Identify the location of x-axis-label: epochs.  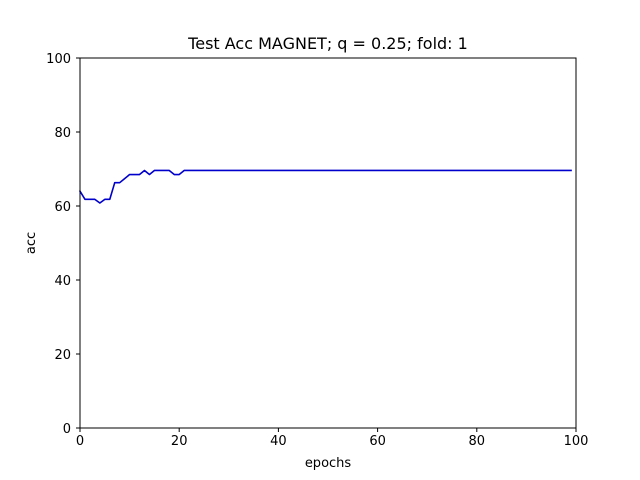
(328, 463).